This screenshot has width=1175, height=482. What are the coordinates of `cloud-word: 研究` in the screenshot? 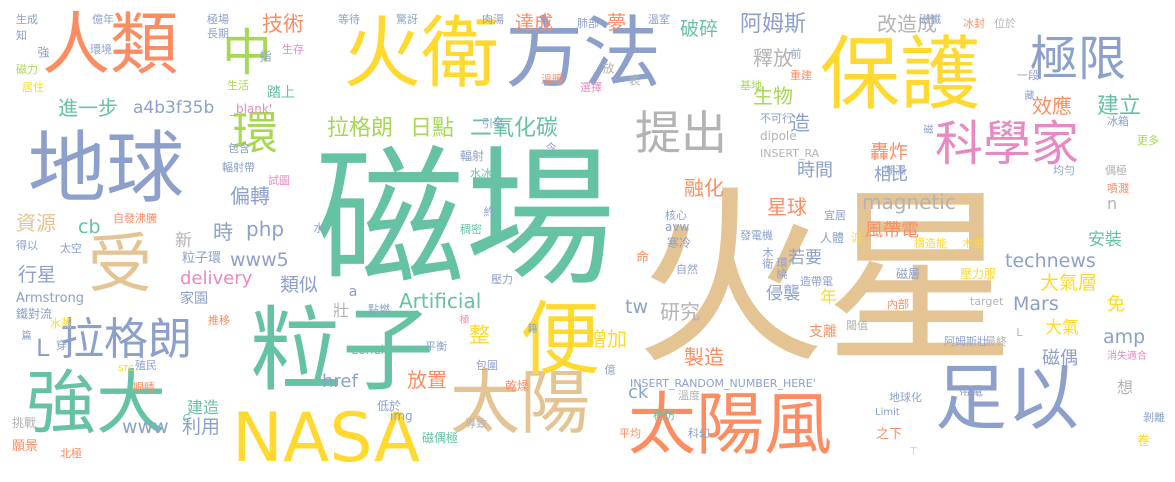 It's located at (680, 312).